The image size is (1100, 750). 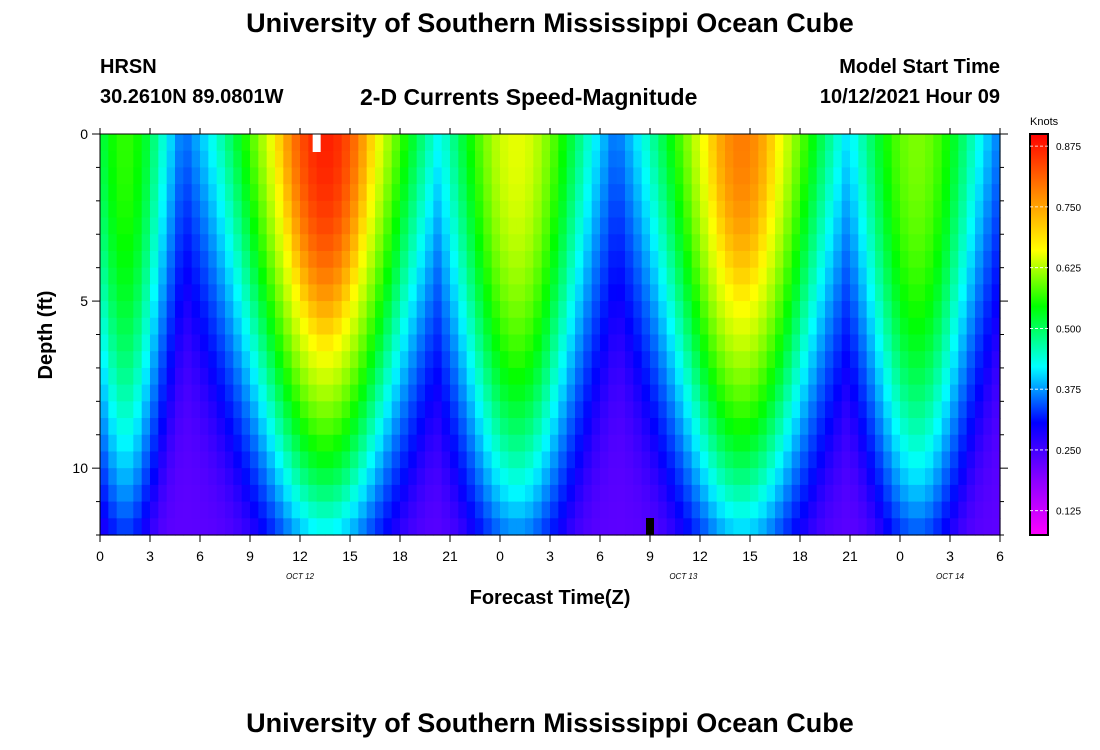 I want to click on x-tick-label: 0, so click(x=100, y=556).